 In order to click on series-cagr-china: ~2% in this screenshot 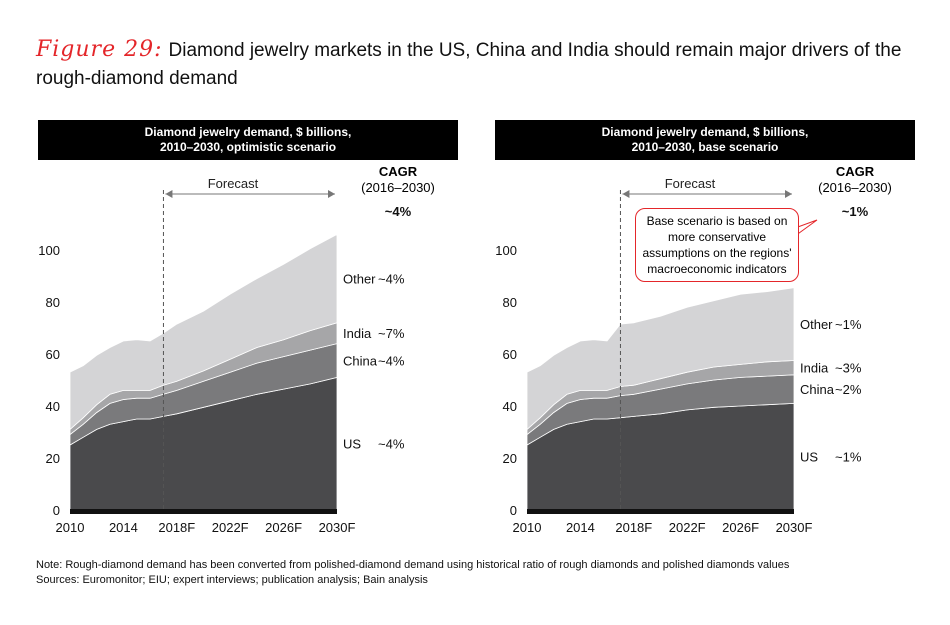, I will do `click(848, 389)`.